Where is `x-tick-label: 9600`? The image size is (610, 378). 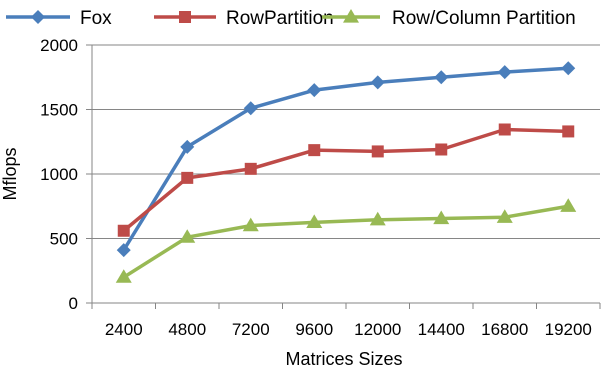 x-tick-label: 9600 is located at coordinates (314, 329).